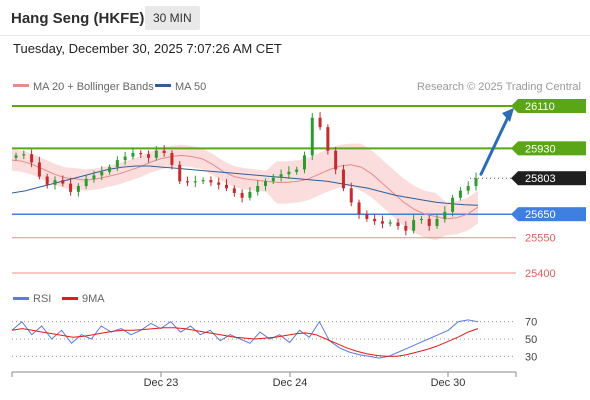 The width and height of the screenshot is (590, 400). Describe the element at coordinates (93, 299) in the screenshot. I see `rsi-ma-legend-label: 9MA` at that location.